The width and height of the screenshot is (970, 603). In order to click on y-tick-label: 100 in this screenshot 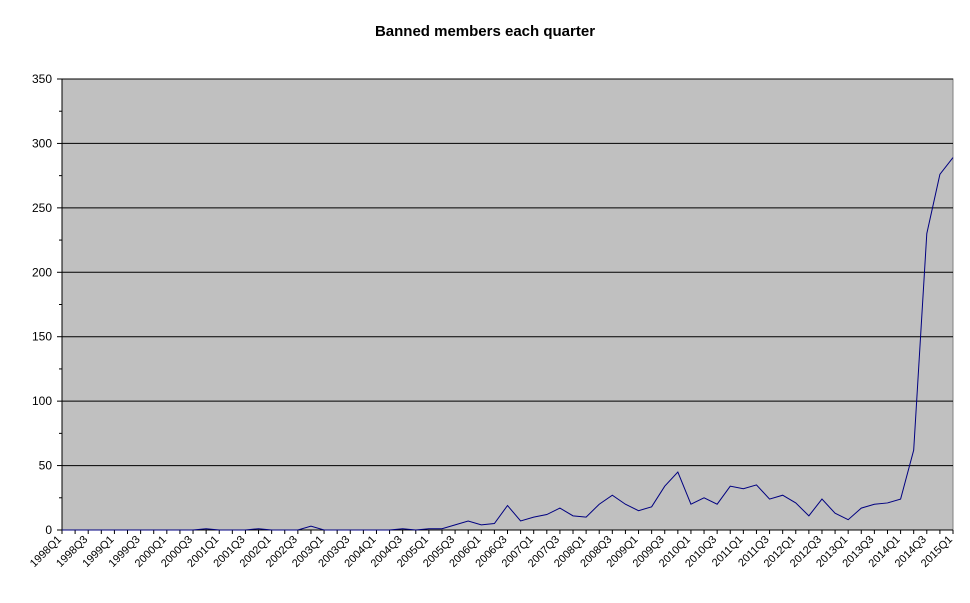, I will do `click(42, 401)`.